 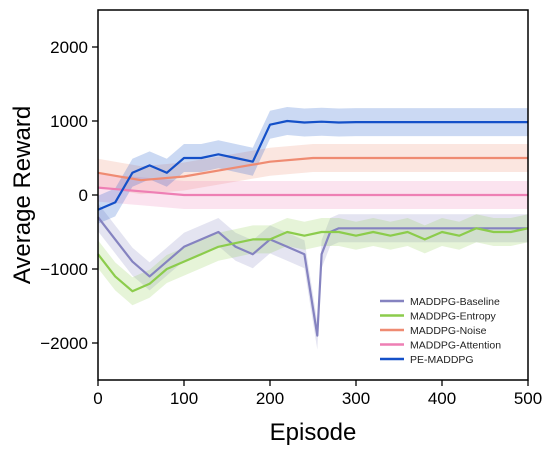 I want to click on y-tick-label: 2000, so click(x=69, y=47).